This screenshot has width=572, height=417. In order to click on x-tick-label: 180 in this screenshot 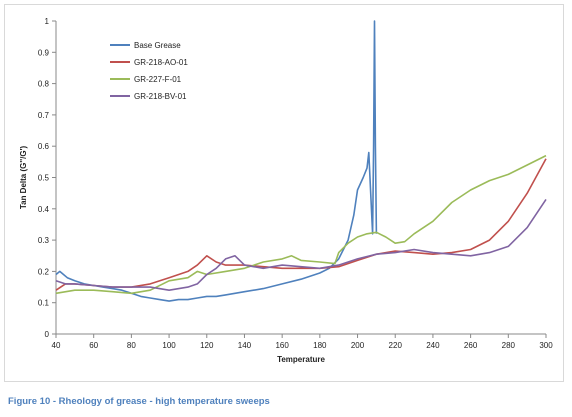, I will do `click(320, 345)`.